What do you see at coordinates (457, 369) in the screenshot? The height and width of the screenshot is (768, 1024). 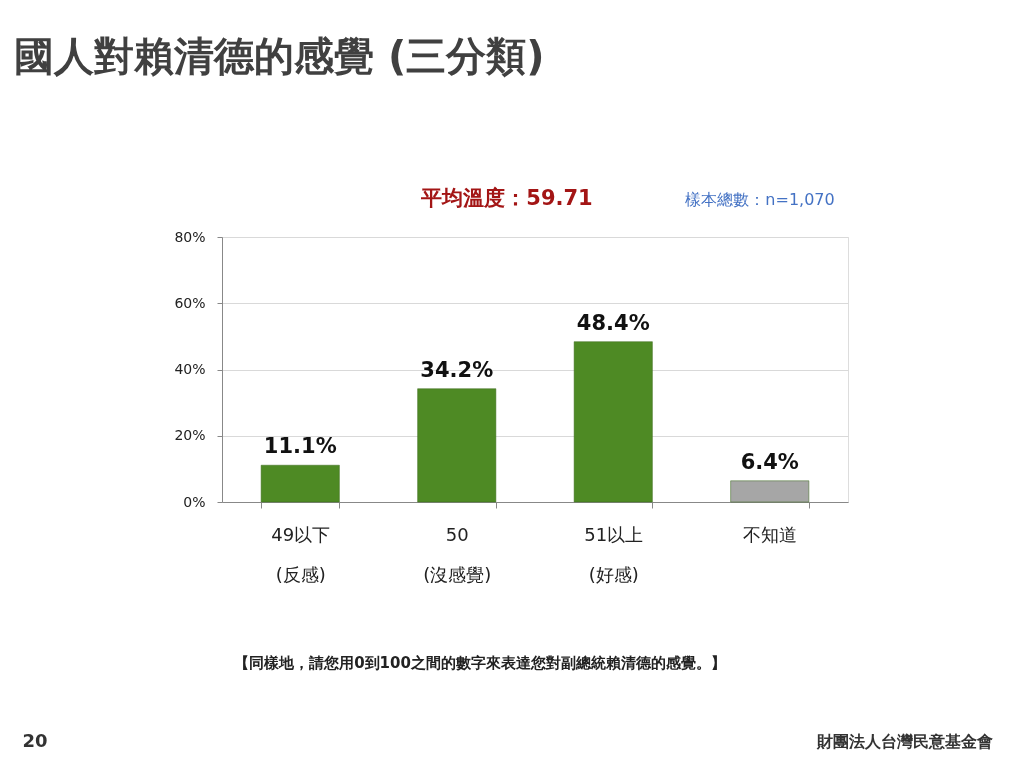 I see `data-label: 34.2%` at bounding box center [457, 369].